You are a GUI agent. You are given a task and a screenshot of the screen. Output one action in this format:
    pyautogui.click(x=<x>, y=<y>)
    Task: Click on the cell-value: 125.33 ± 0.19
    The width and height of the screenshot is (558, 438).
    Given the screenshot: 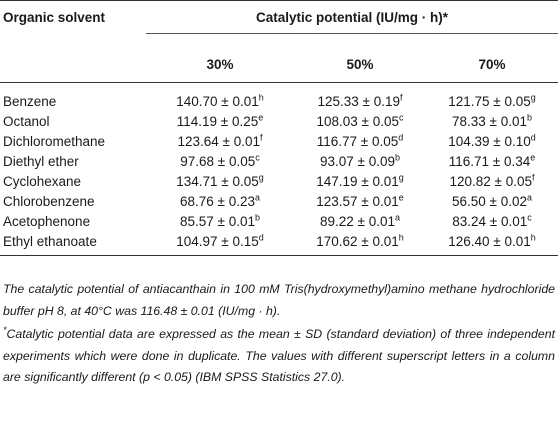 What is the action you would take?
    pyautogui.click(x=358, y=101)
    